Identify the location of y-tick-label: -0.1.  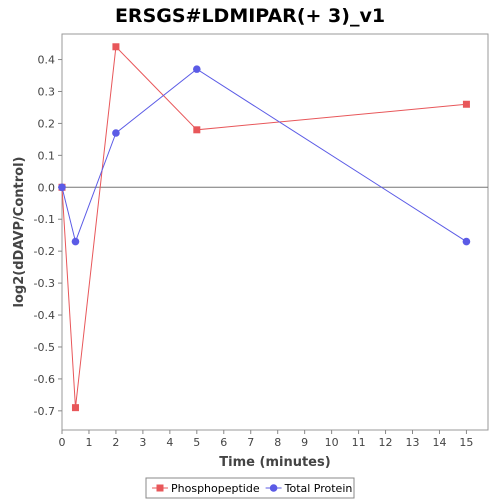
(44, 219).